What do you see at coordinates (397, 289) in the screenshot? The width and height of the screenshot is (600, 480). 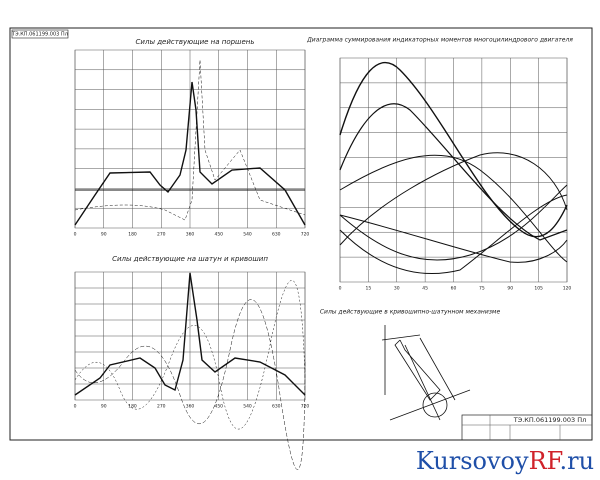 I see `x-tick-label: 30` at bounding box center [397, 289].